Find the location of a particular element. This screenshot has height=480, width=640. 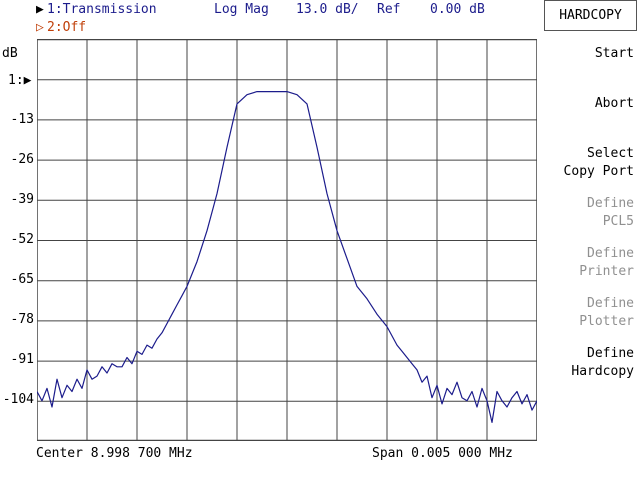

y-tick-label: -91 is located at coordinates (22, 359).